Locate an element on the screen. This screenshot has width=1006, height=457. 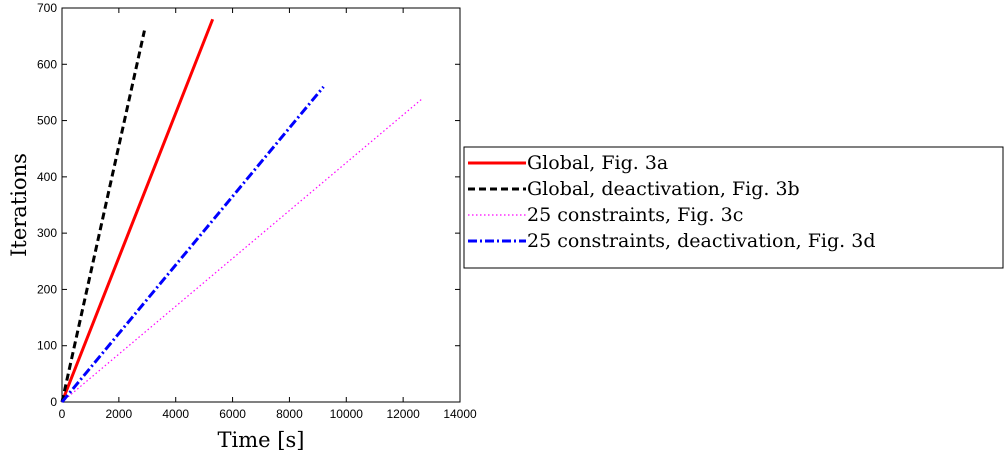
legend-label-4: 25 constraints, deactivation, Fig. 3d is located at coordinates (701, 241).